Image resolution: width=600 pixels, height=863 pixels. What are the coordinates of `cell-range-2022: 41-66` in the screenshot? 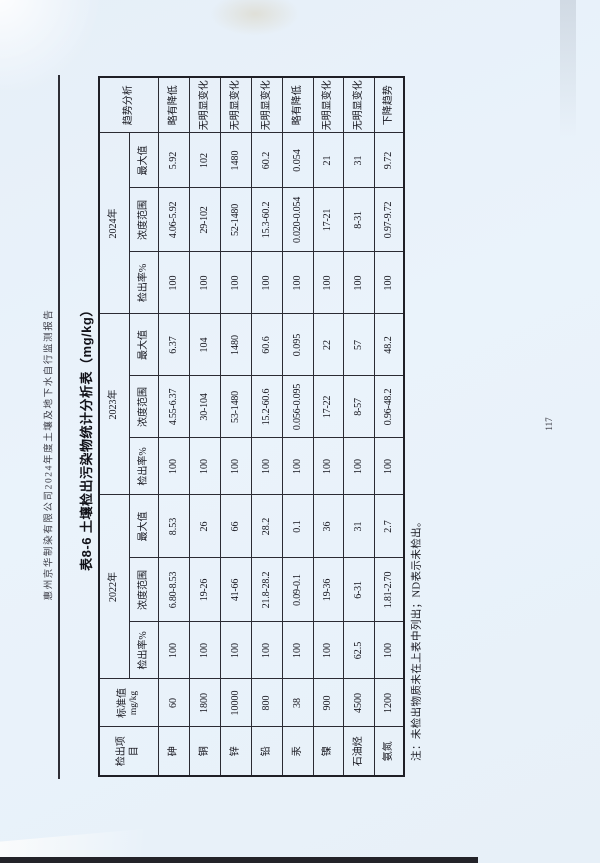 It's located at (235, 590).